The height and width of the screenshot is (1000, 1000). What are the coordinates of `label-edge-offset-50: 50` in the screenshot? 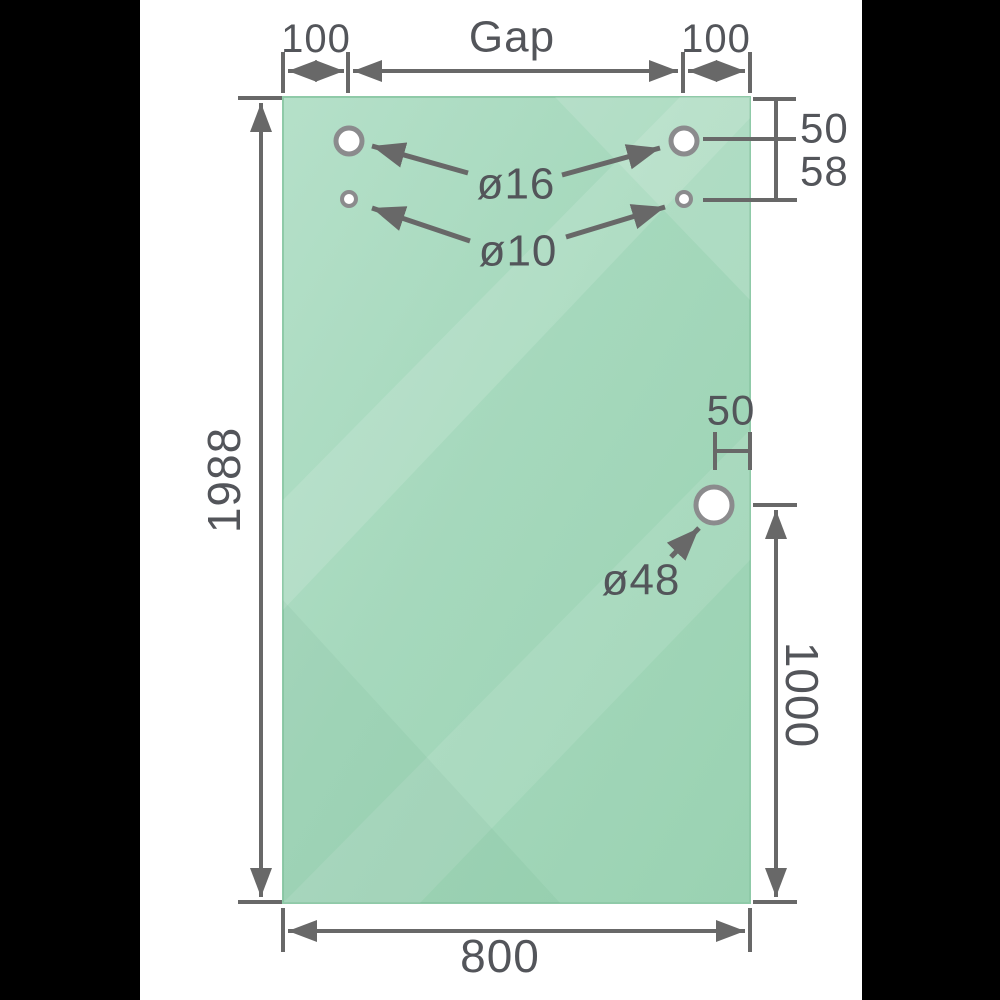 It's located at (731, 410).